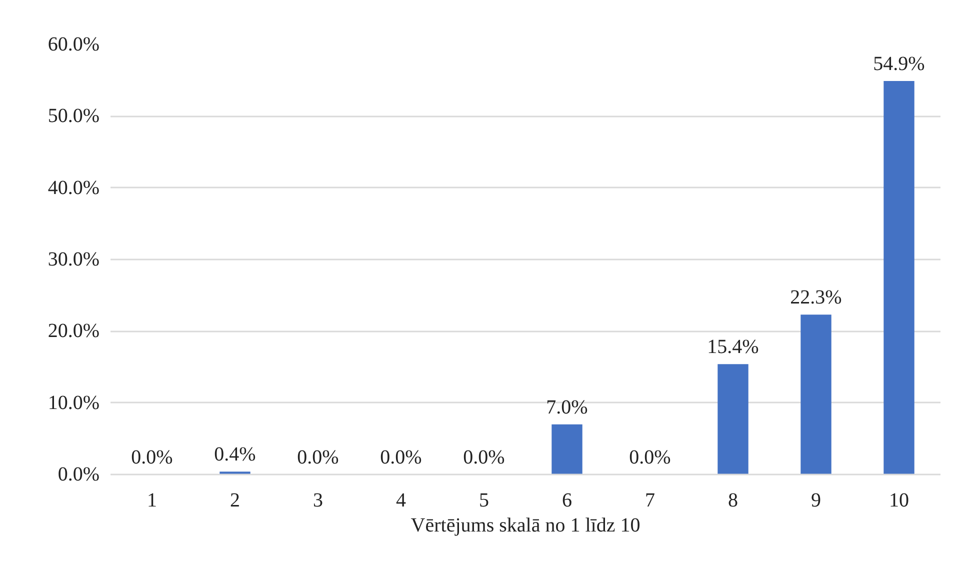 The height and width of the screenshot is (581, 960). I want to click on y-tick-label: 50.0%, so click(74, 116).